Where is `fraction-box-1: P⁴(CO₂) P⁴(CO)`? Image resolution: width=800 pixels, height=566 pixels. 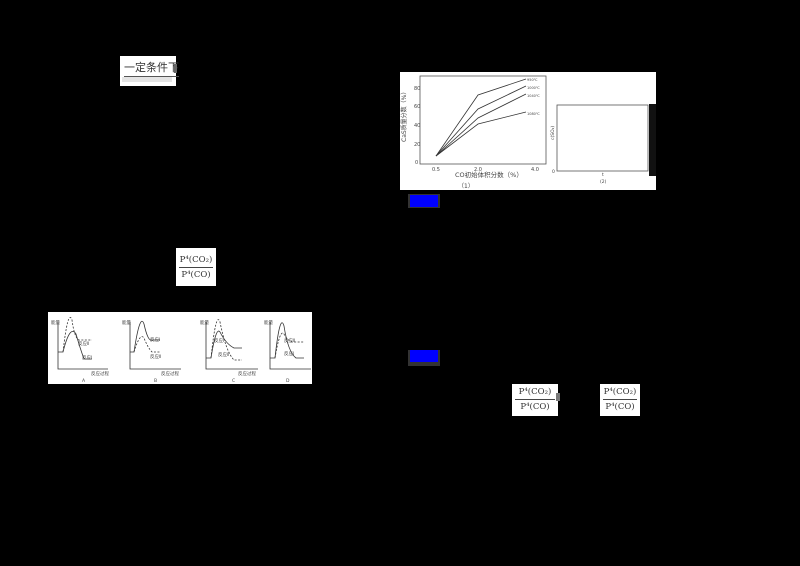
fraction-box-1: P⁴(CO₂) P⁴(CO) is located at coordinates (196, 267).